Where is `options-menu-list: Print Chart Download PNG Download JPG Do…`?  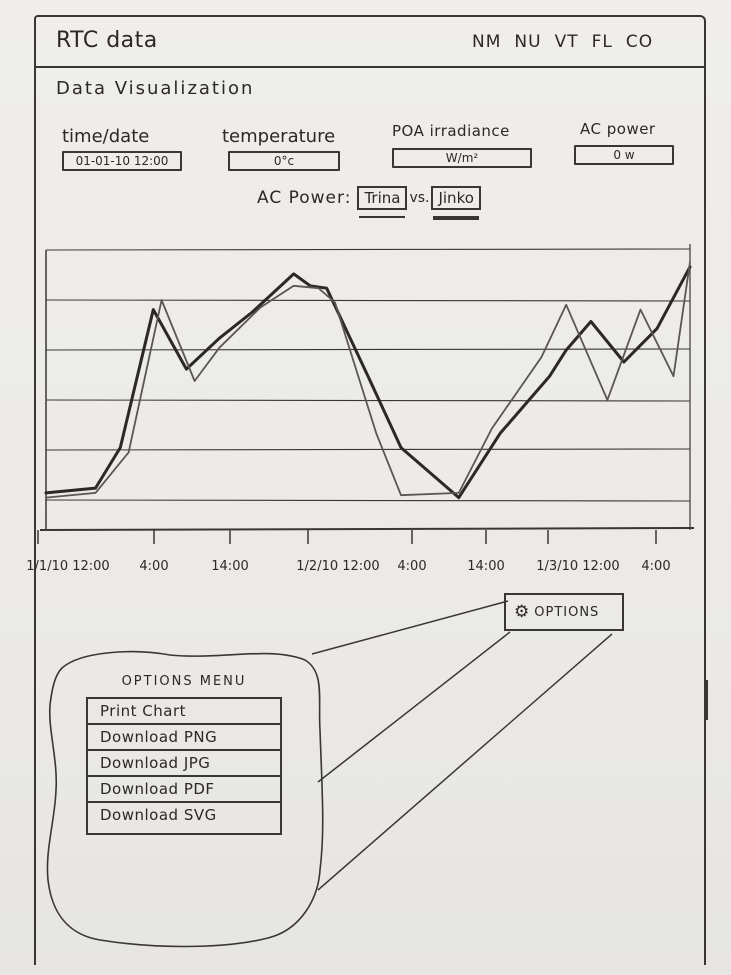 options-menu-list: Print Chart Download PNG Download JPG Do… is located at coordinates (184, 766).